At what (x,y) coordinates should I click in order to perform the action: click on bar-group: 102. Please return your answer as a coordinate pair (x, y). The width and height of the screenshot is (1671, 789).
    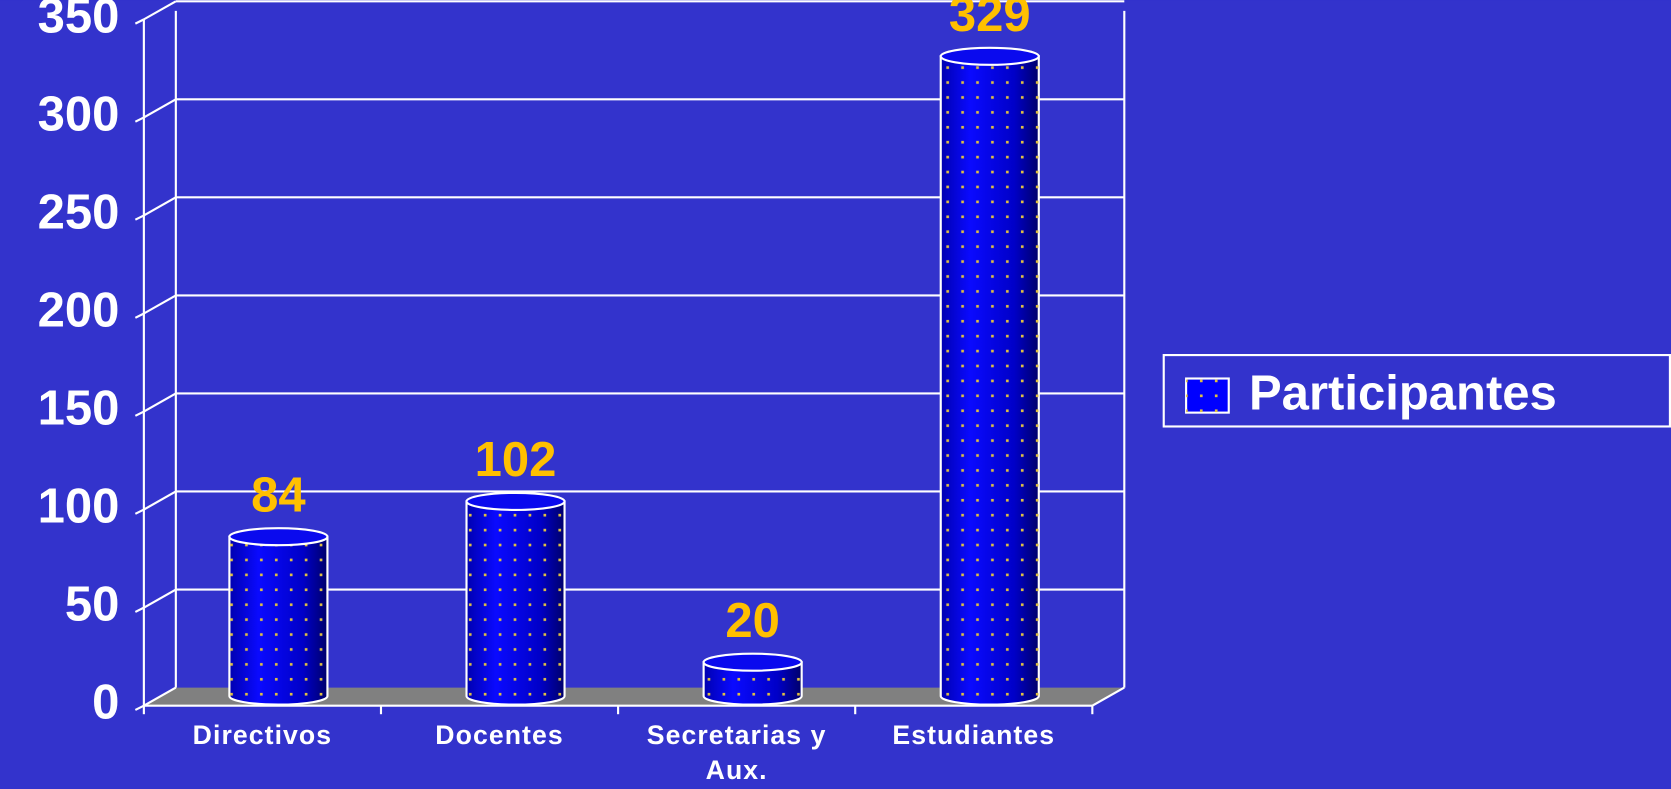
    Looking at the image, I should click on (515, 569).